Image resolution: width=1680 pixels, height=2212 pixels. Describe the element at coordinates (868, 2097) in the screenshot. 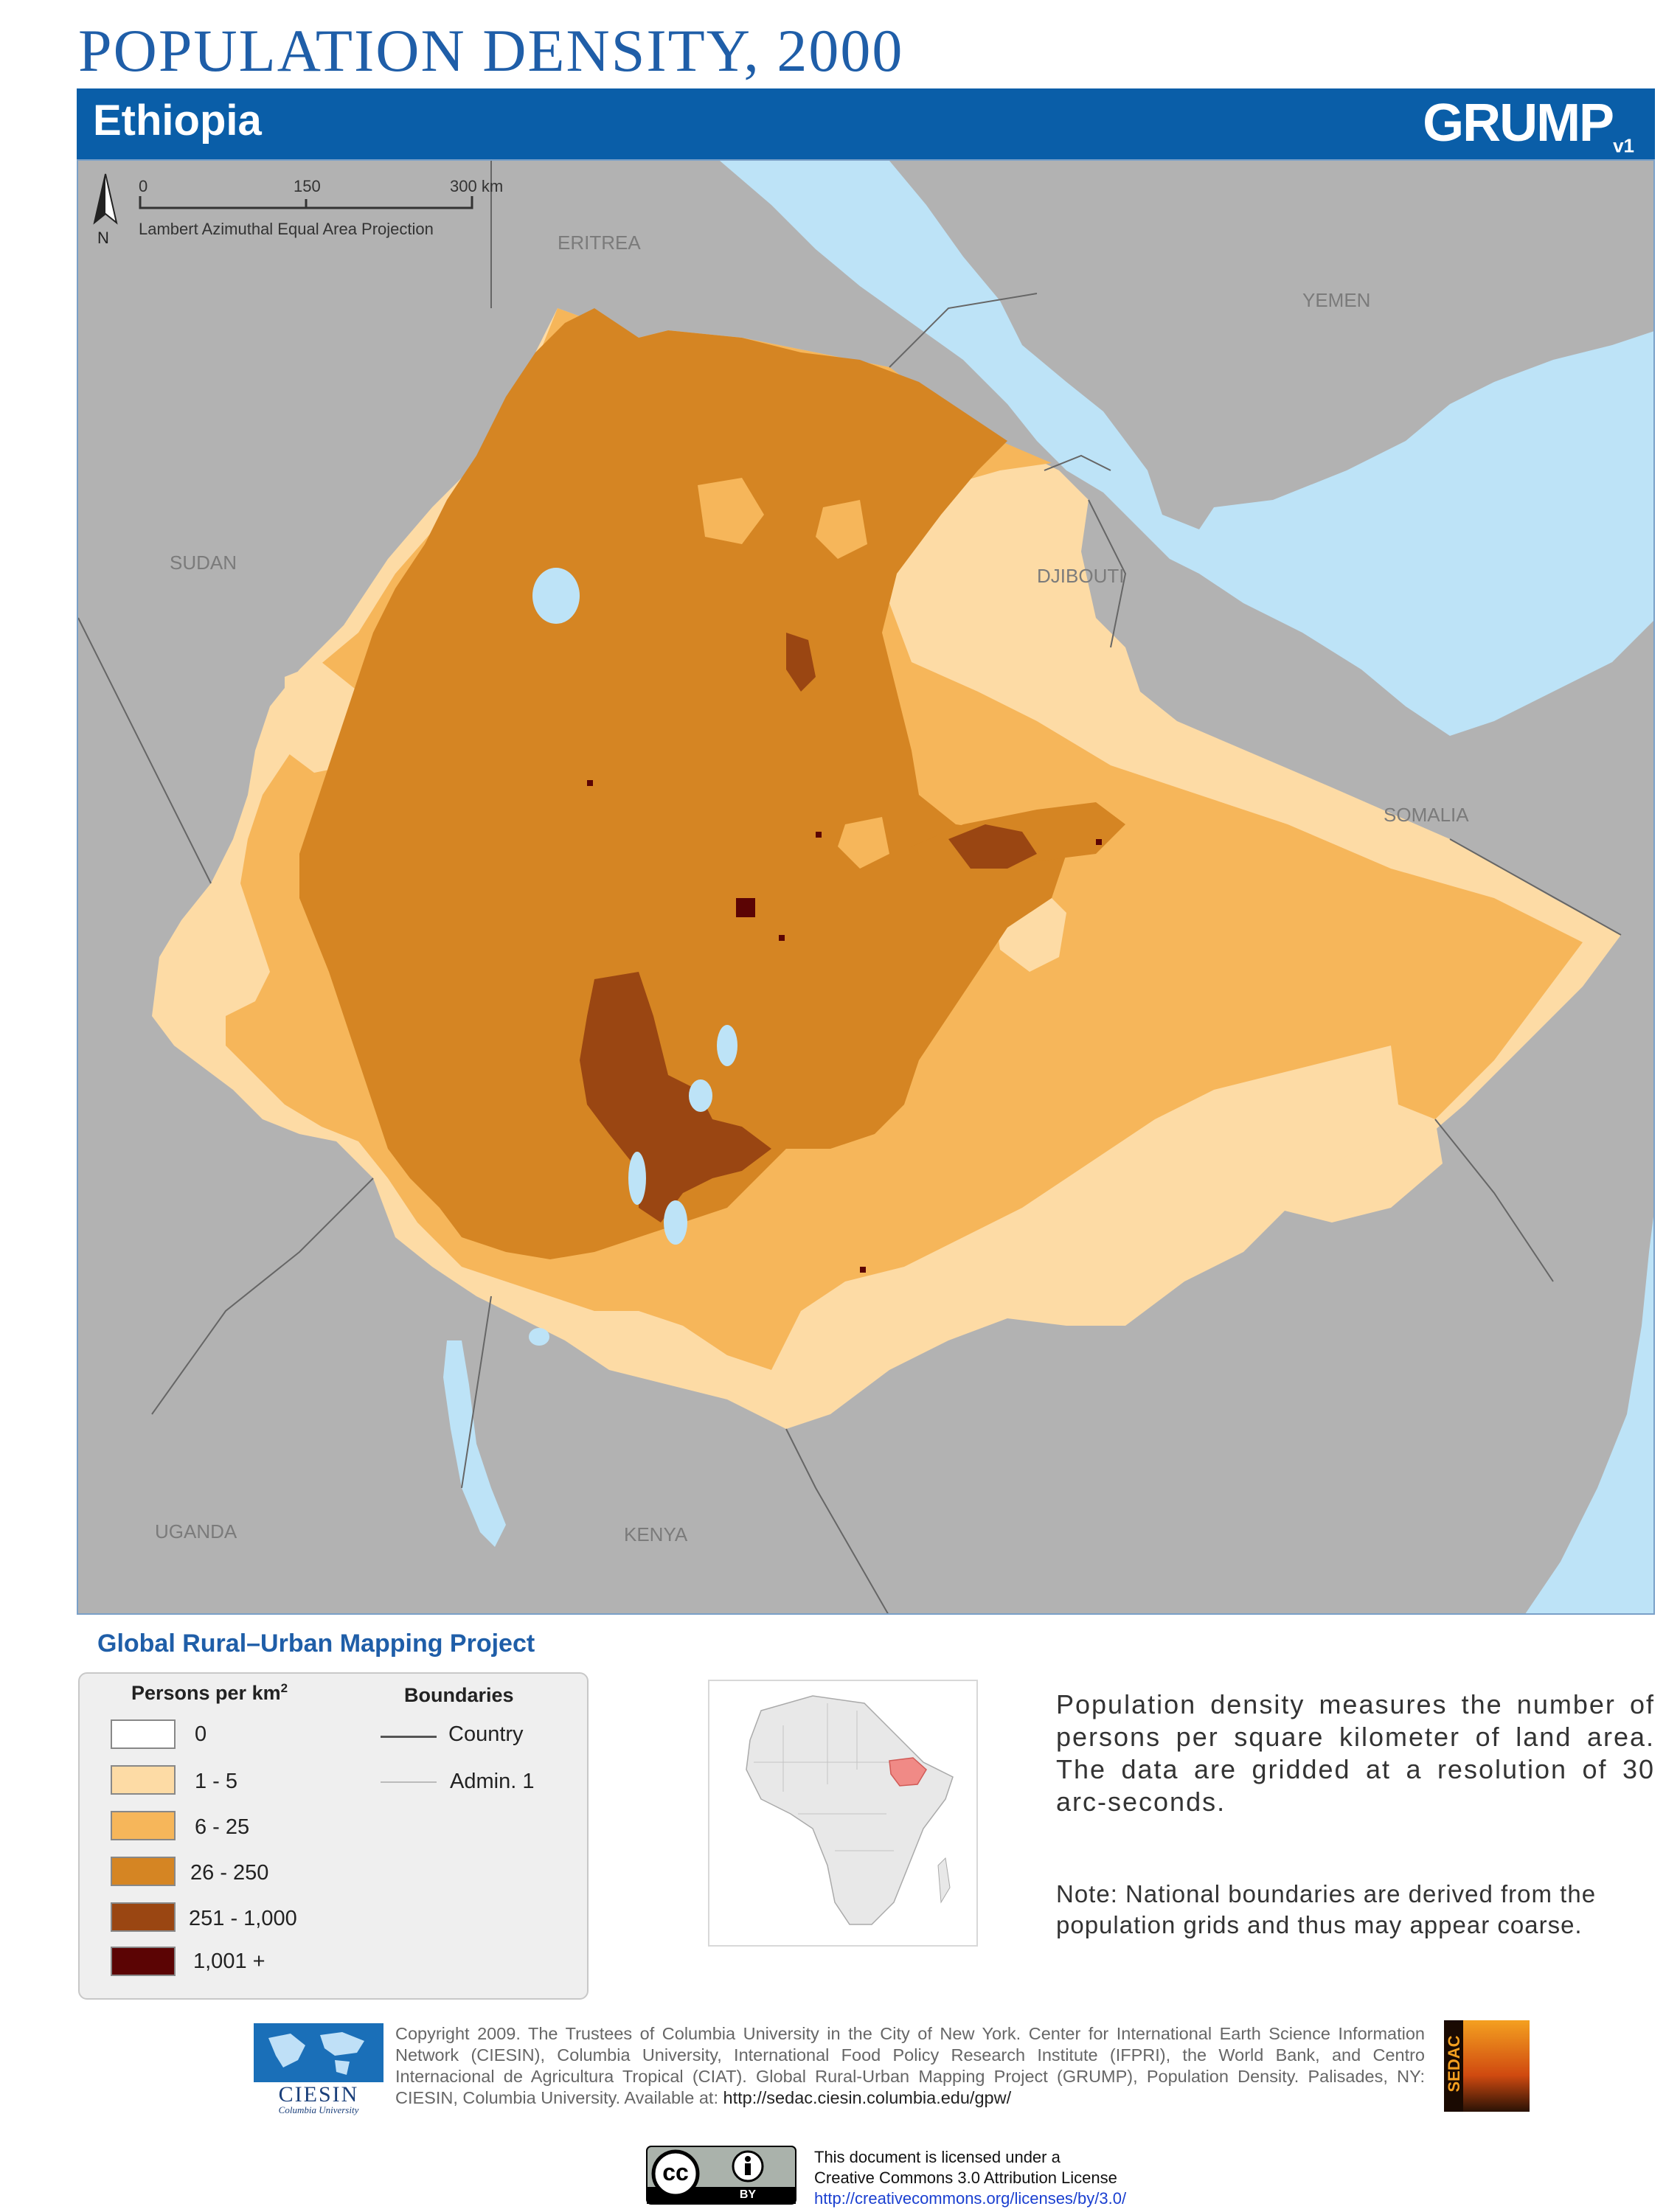

I see `copyright-url: http://sedac.ciesin.columbia.edu/gpw/` at that location.